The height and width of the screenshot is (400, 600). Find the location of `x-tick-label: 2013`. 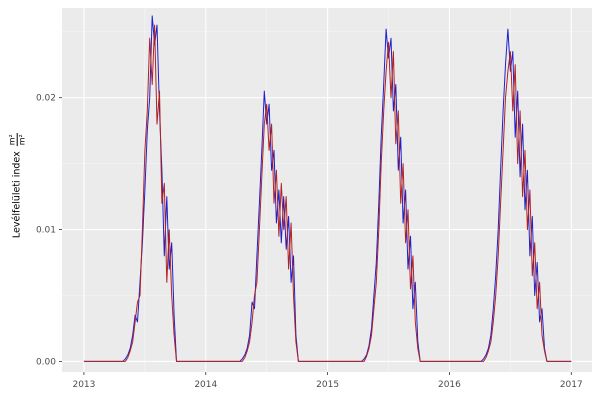

x-tick-label: 2013 is located at coordinates (83, 385).